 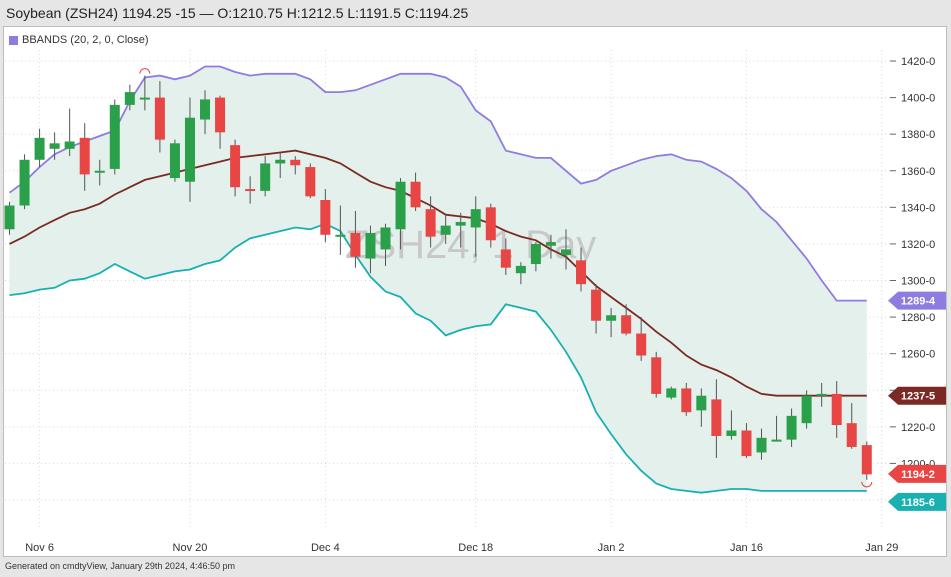 What do you see at coordinates (918, 503) in the screenshot?
I see `lower-band-tag-label: 1185-6` at bounding box center [918, 503].